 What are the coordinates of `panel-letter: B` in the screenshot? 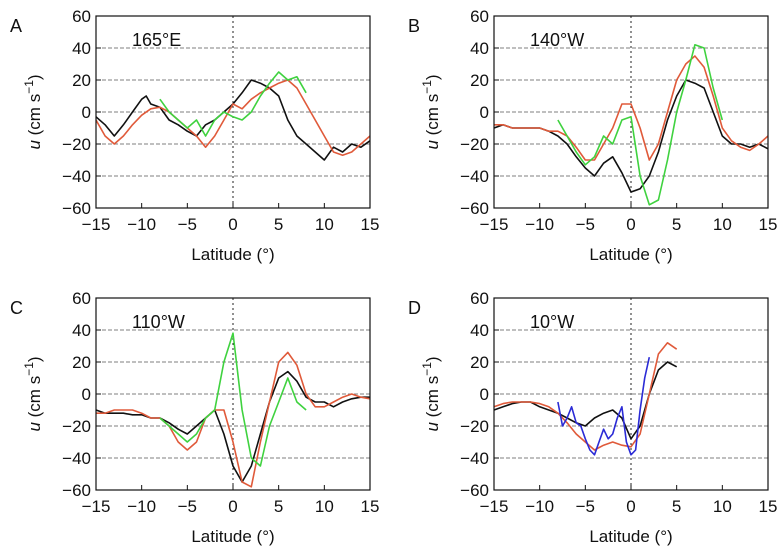 It's located at (414, 26).